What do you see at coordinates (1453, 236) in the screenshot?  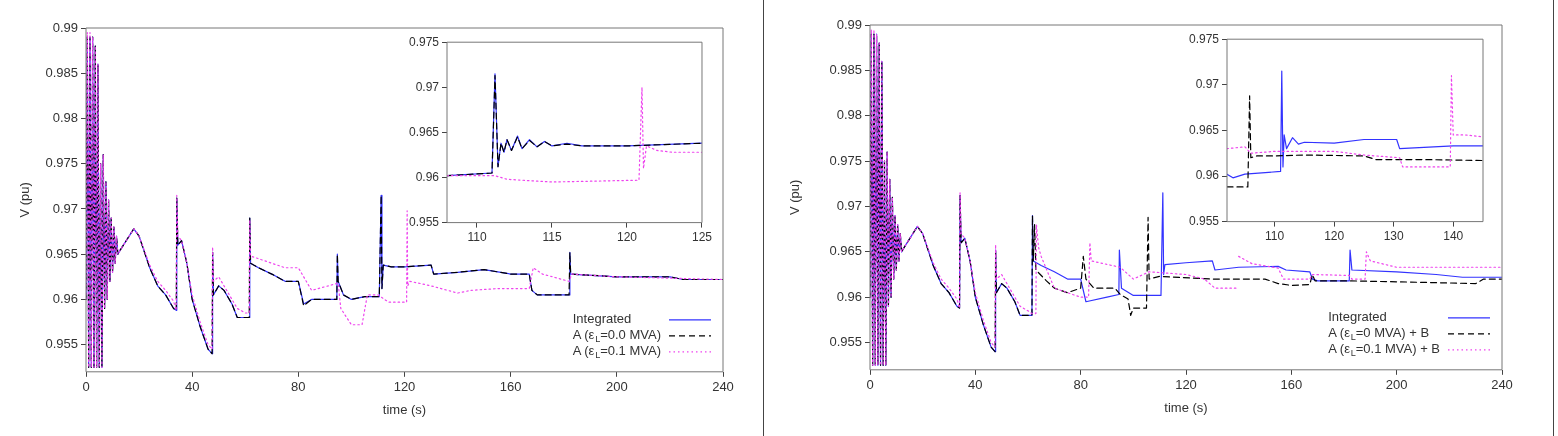 I see `x-tick-label: 140` at bounding box center [1453, 236].